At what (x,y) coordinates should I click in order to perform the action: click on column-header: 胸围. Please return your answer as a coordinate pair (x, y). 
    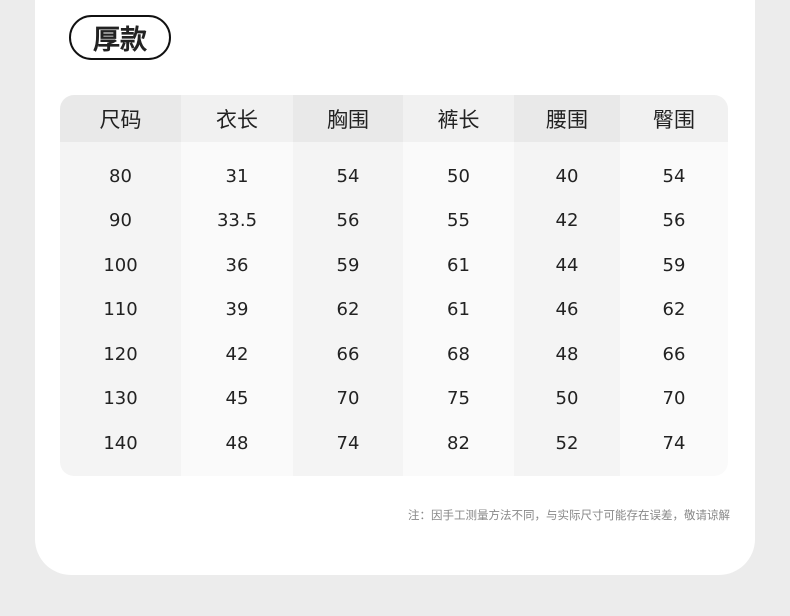
    Looking at the image, I should click on (348, 118).